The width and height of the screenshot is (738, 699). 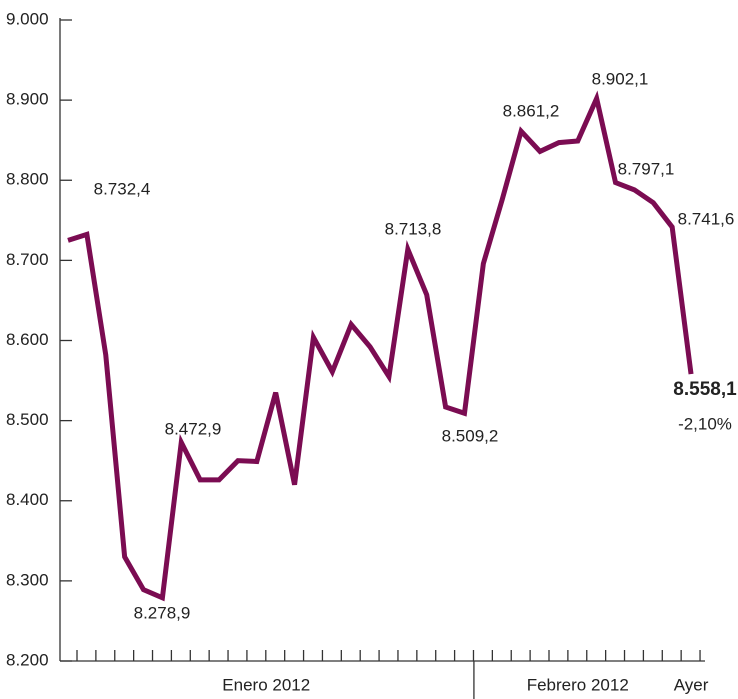 I want to click on change-label: -2,10%, so click(x=705, y=423).